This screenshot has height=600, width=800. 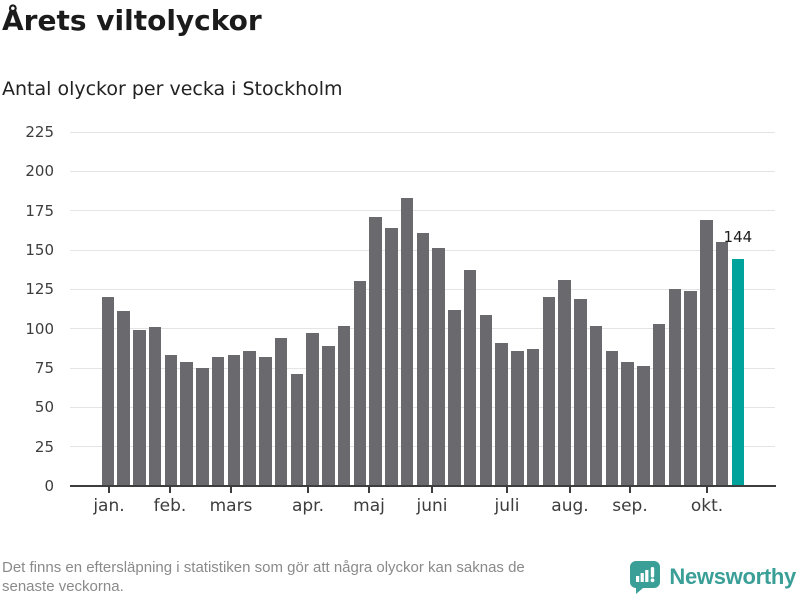 What do you see at coordinates (170, 506) in the screenshot?
I see `x-axis-label-feb: feb.` at bounding box center [170, 506].